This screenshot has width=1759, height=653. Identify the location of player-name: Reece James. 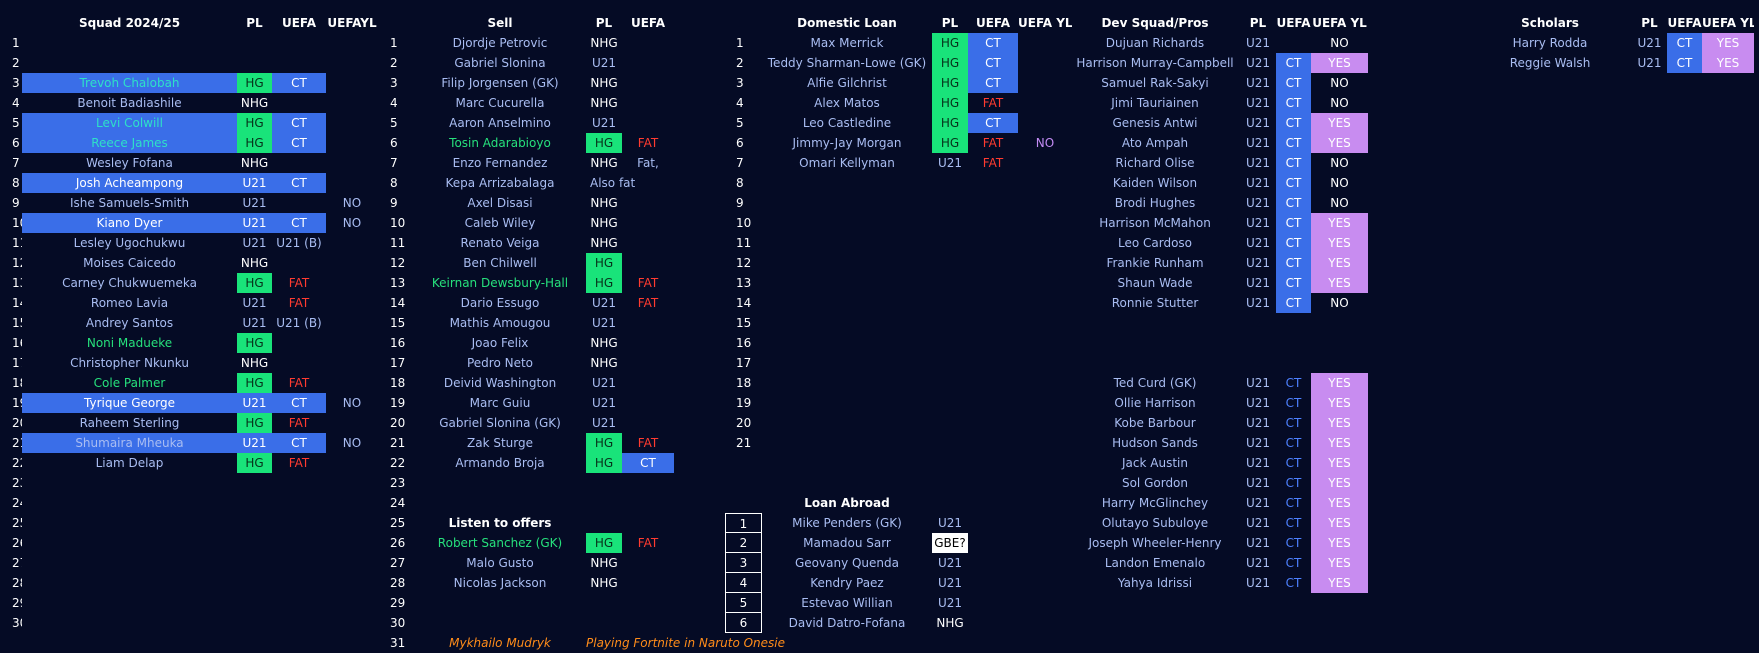
(129, 143).